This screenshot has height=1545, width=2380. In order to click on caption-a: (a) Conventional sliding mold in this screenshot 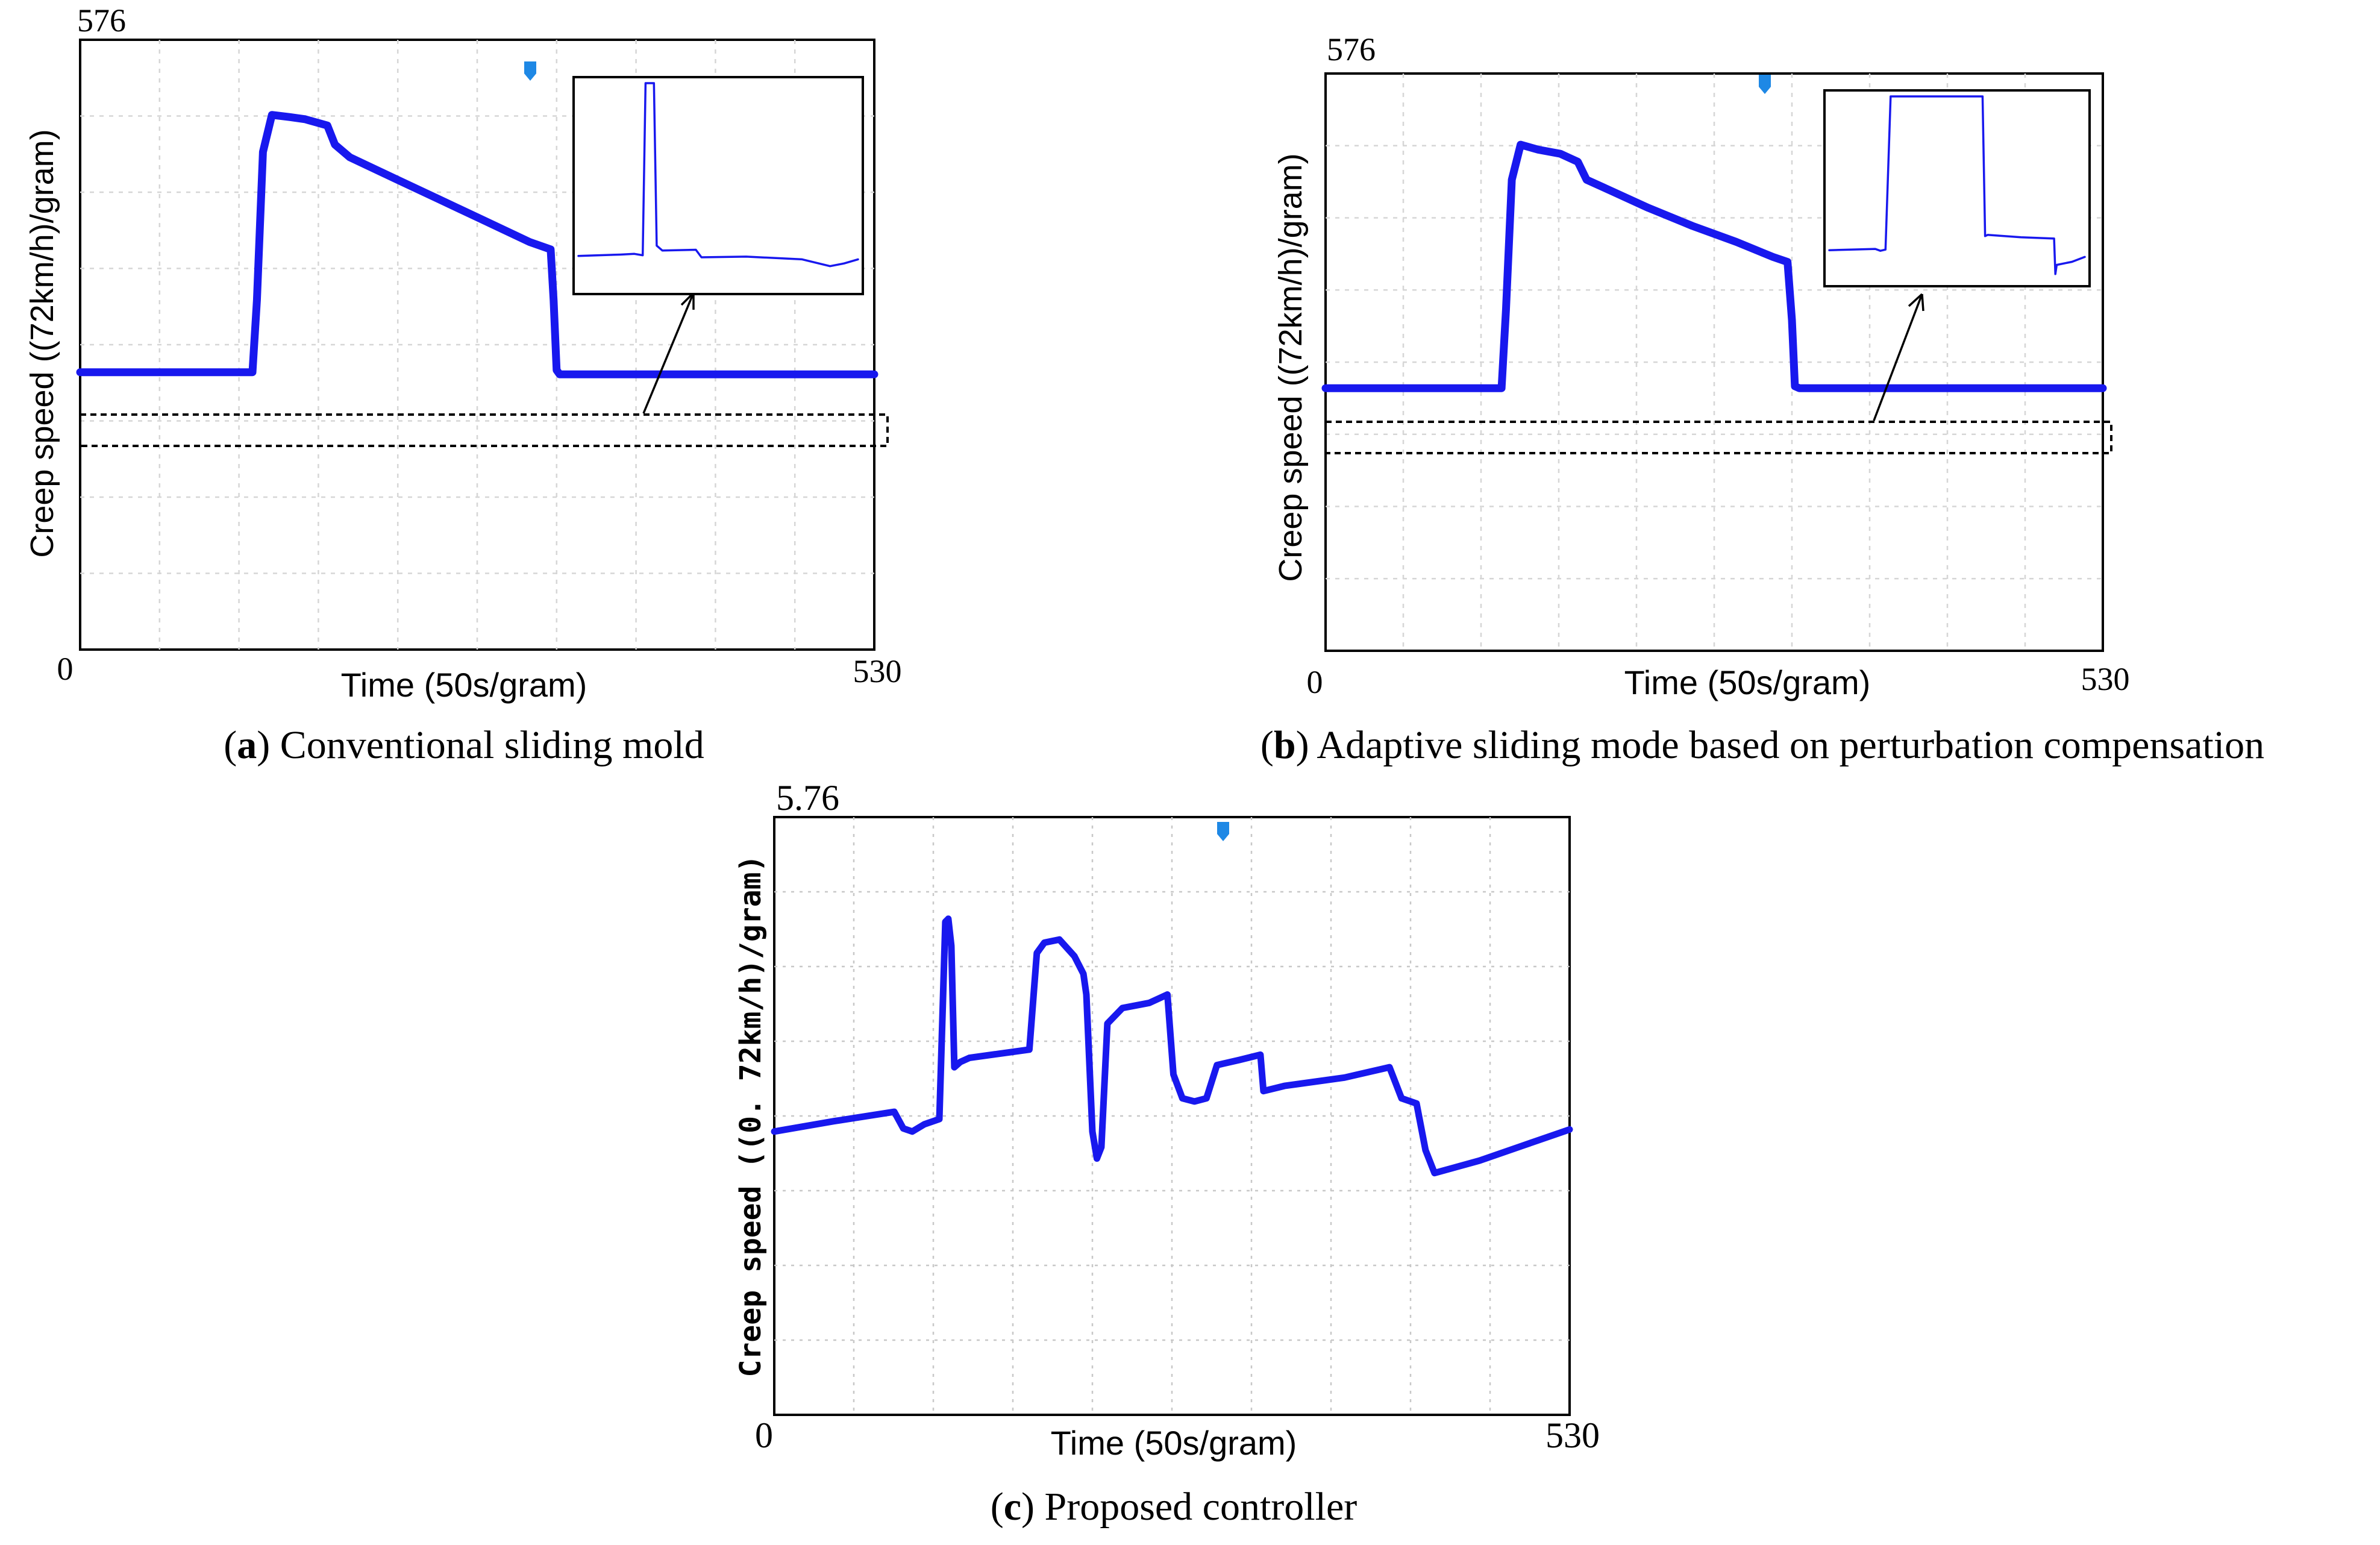, I will do `click(464, 745)`.